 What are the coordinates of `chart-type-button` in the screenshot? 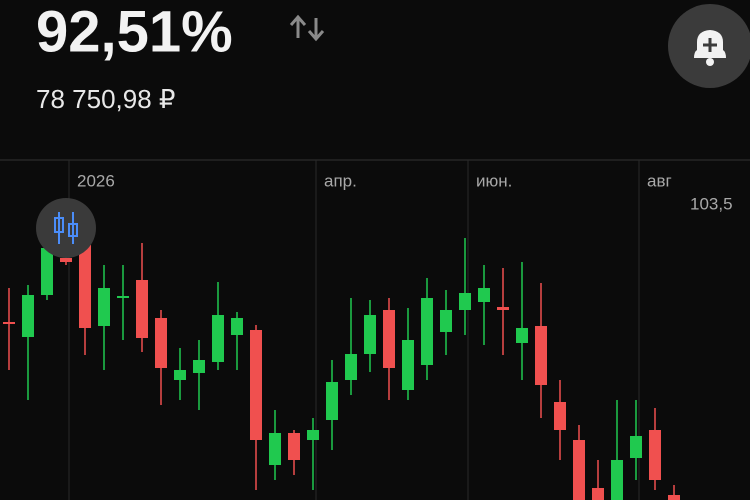 It's located at (66, 228).